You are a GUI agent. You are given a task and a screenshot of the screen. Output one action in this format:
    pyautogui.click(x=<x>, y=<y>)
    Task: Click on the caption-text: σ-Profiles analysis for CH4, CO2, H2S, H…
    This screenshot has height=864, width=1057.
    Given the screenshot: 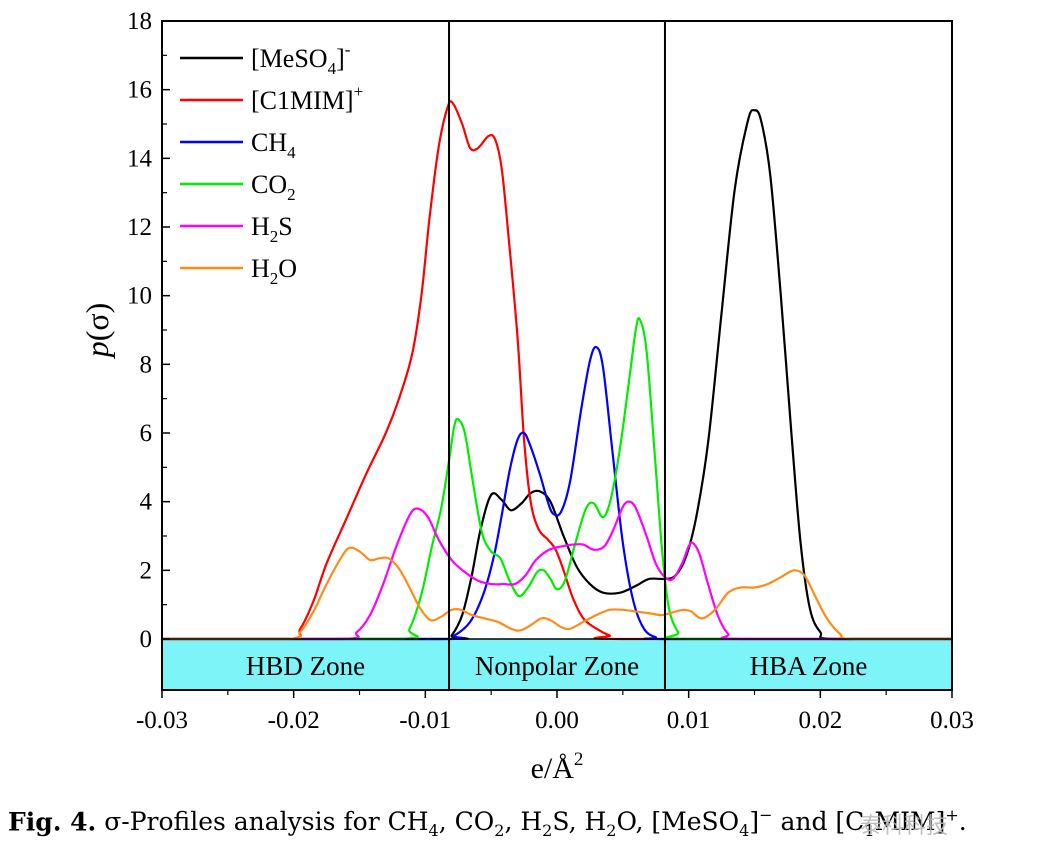 What is the action you would take?
    pyautogui.click(x=535, y=823)
    